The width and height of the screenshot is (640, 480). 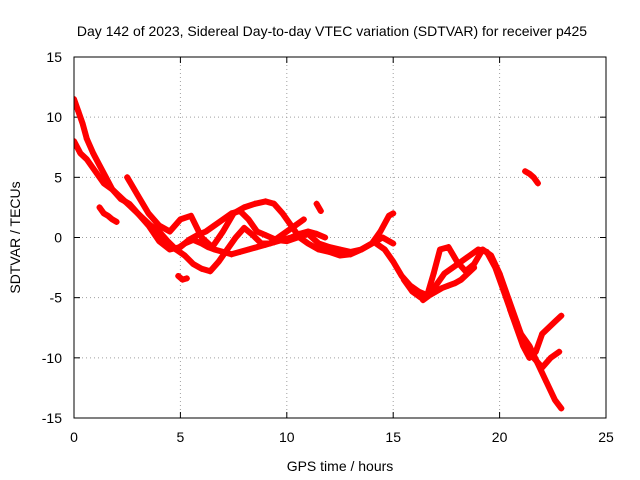 I want to click on y-tick-label: 0, so click(x=58, y=238).